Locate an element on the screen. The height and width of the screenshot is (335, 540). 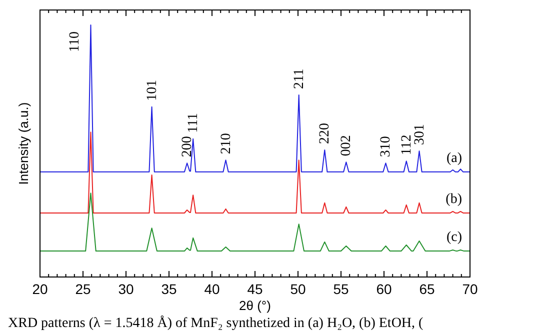
annotation: 200 is located at coordinates (188, 147).